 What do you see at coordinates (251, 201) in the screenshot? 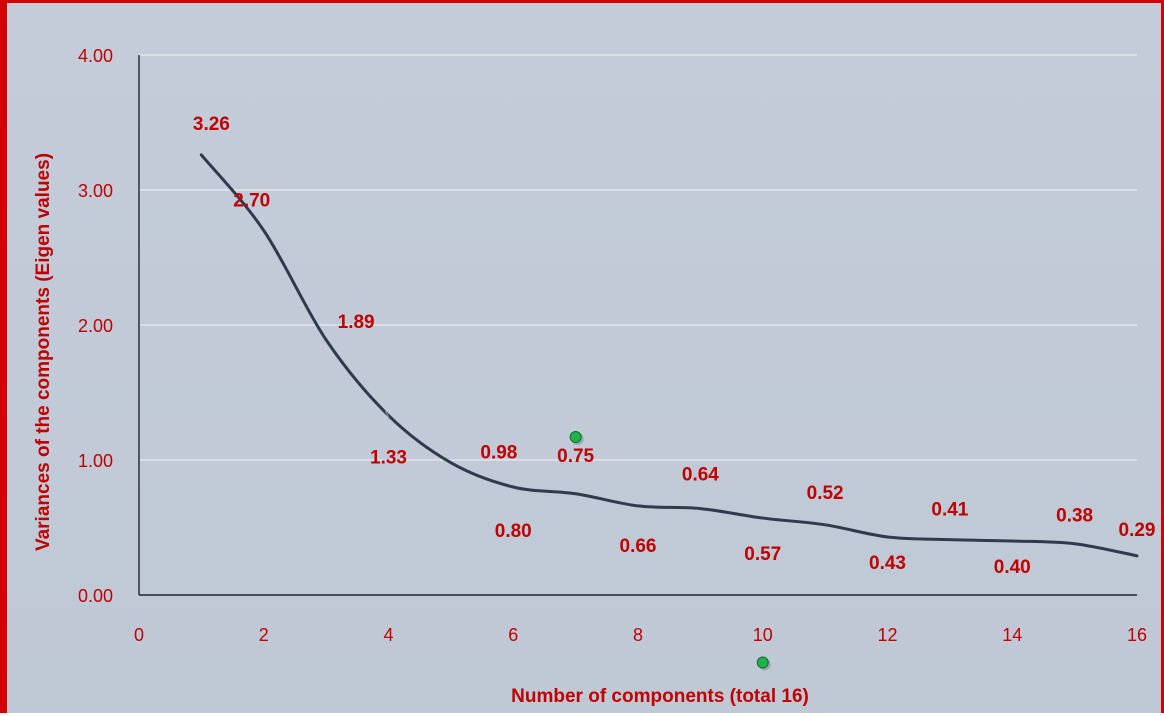
I see `data-label-2: 2.70` at bounding box center [251, 201].